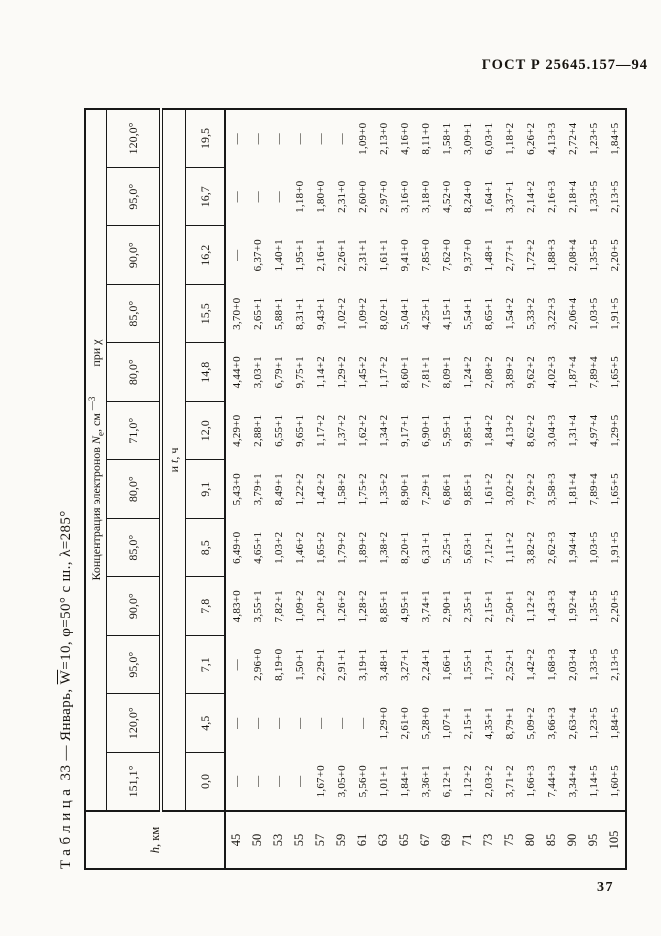  Describe the element at coordinates (530, 664) in the screenshot. I see `concentration-cell: 1,42+2` at that location.